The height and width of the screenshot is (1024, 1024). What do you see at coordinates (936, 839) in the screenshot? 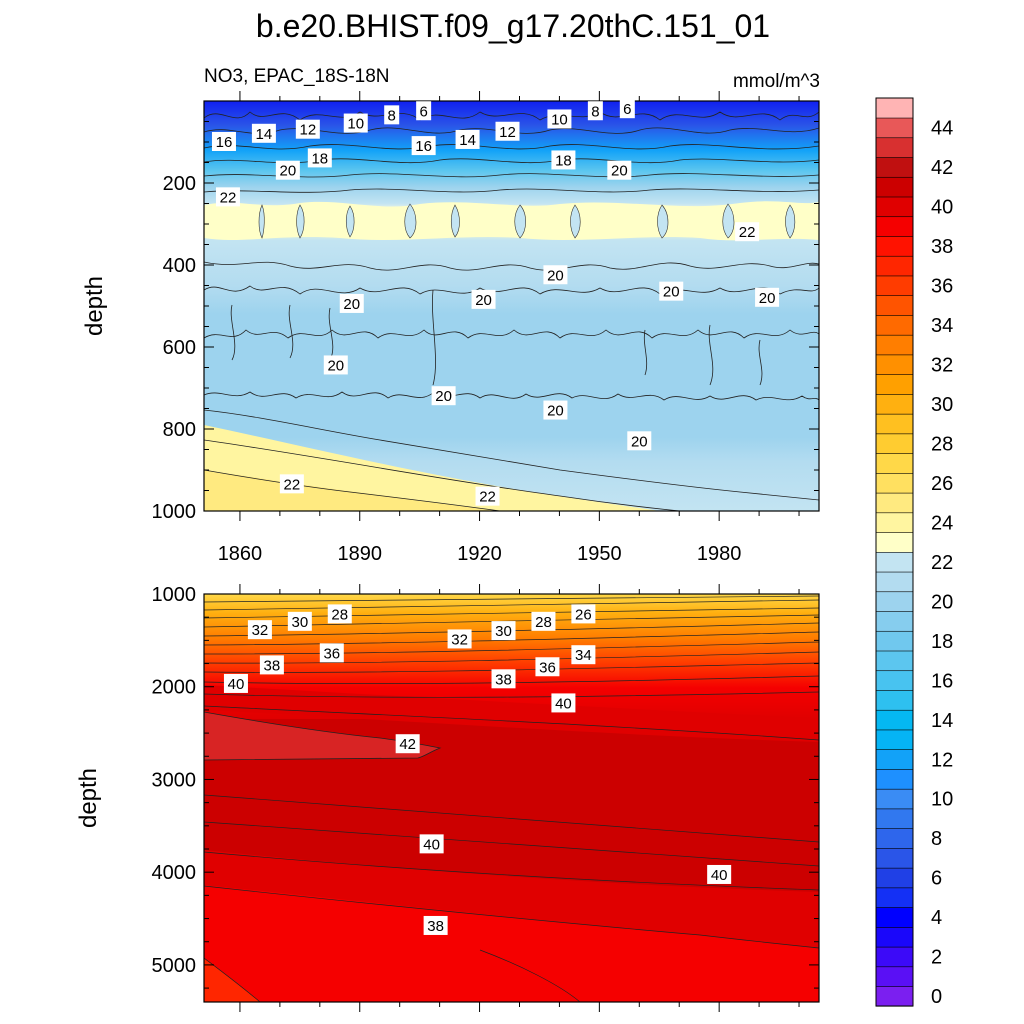
I see `colorbar-tick-label: 8` at bounding box center [936, 839].